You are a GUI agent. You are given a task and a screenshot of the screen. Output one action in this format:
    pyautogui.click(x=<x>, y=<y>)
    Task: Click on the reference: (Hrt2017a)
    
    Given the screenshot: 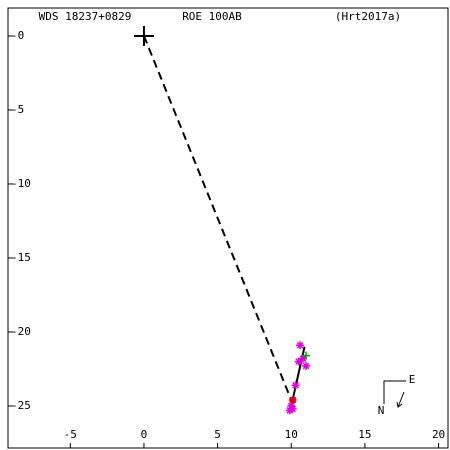 What is the action you would take?
    pyautogui.click(x=368, y=16)
    